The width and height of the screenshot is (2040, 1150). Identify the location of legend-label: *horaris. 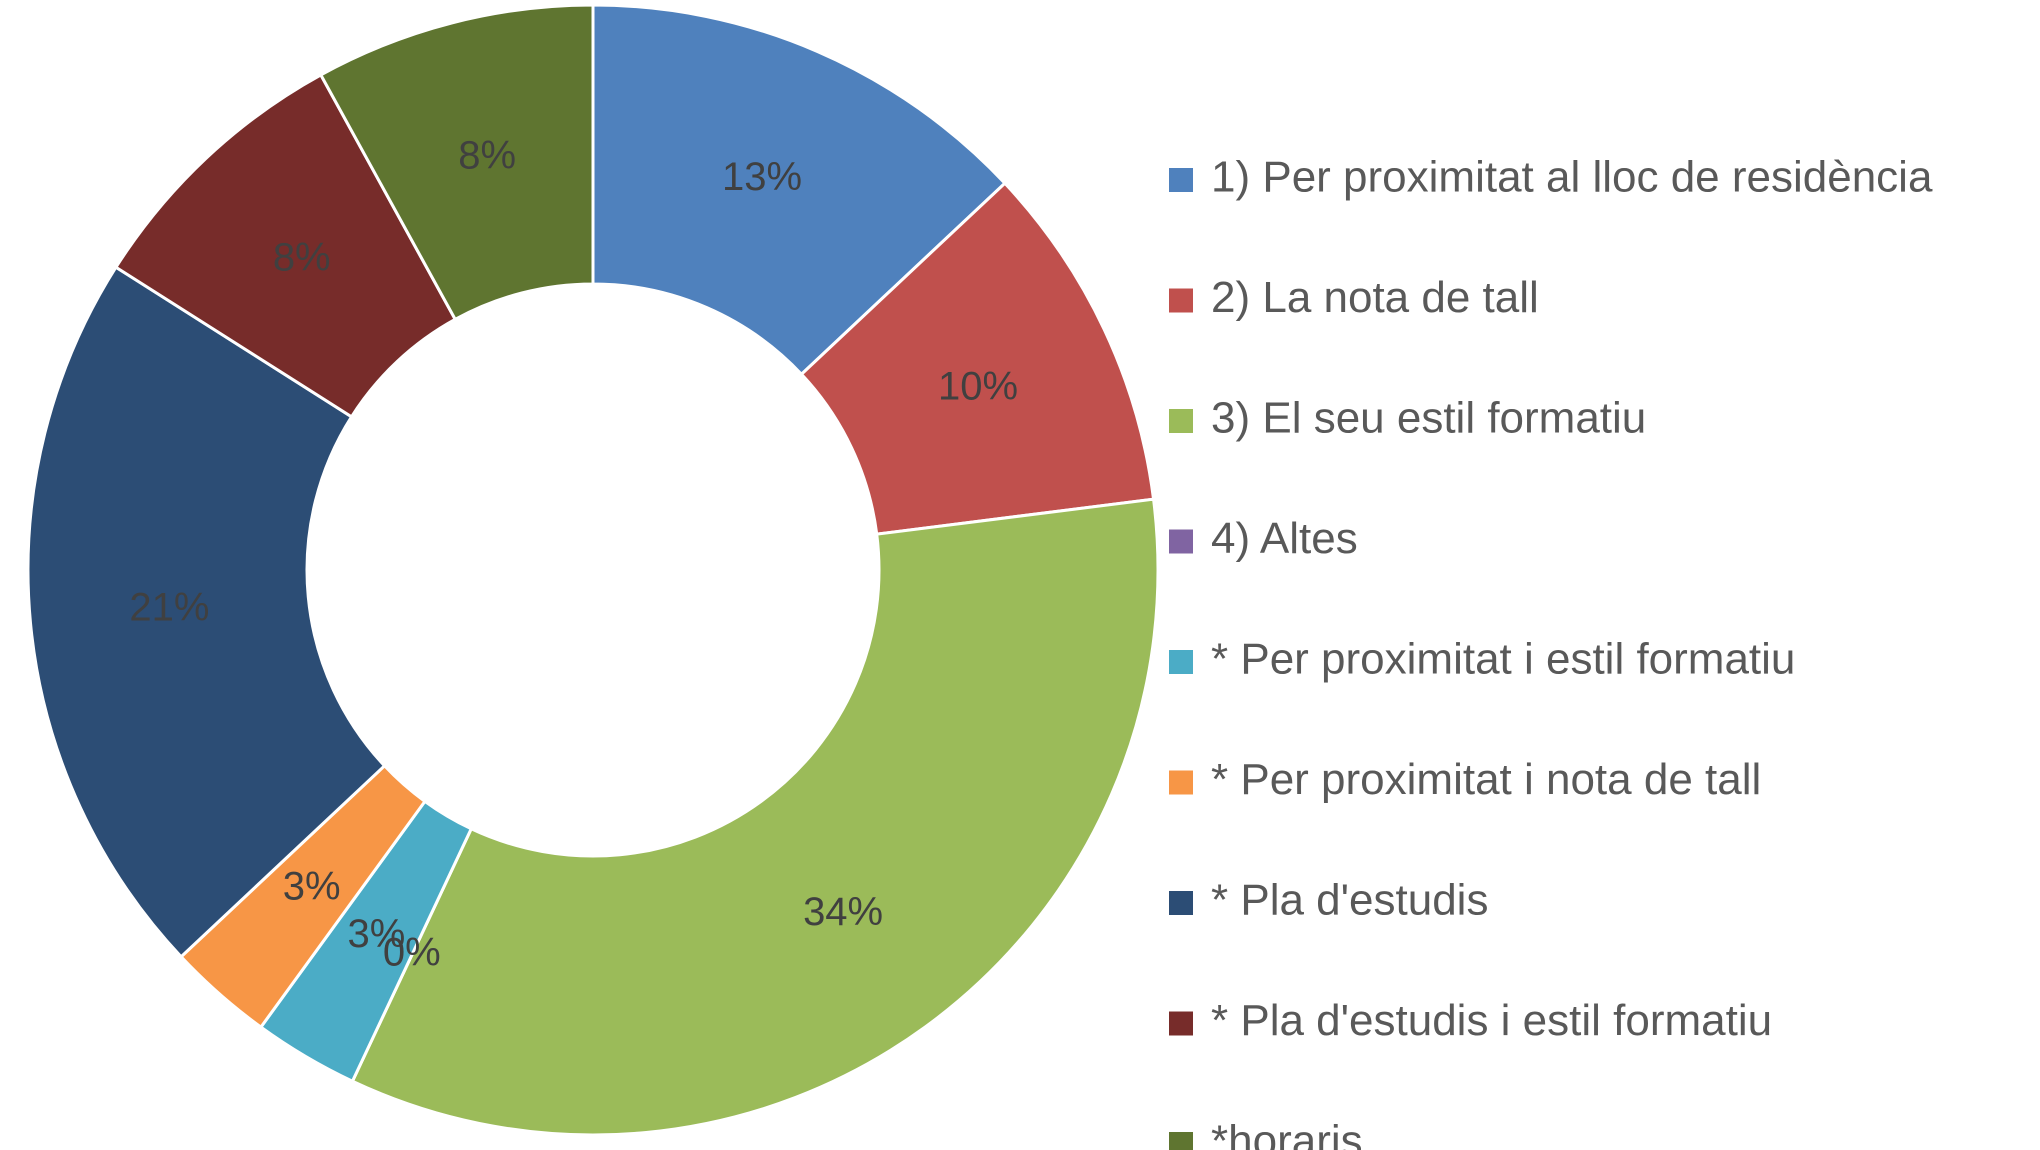
(1287, 1133).